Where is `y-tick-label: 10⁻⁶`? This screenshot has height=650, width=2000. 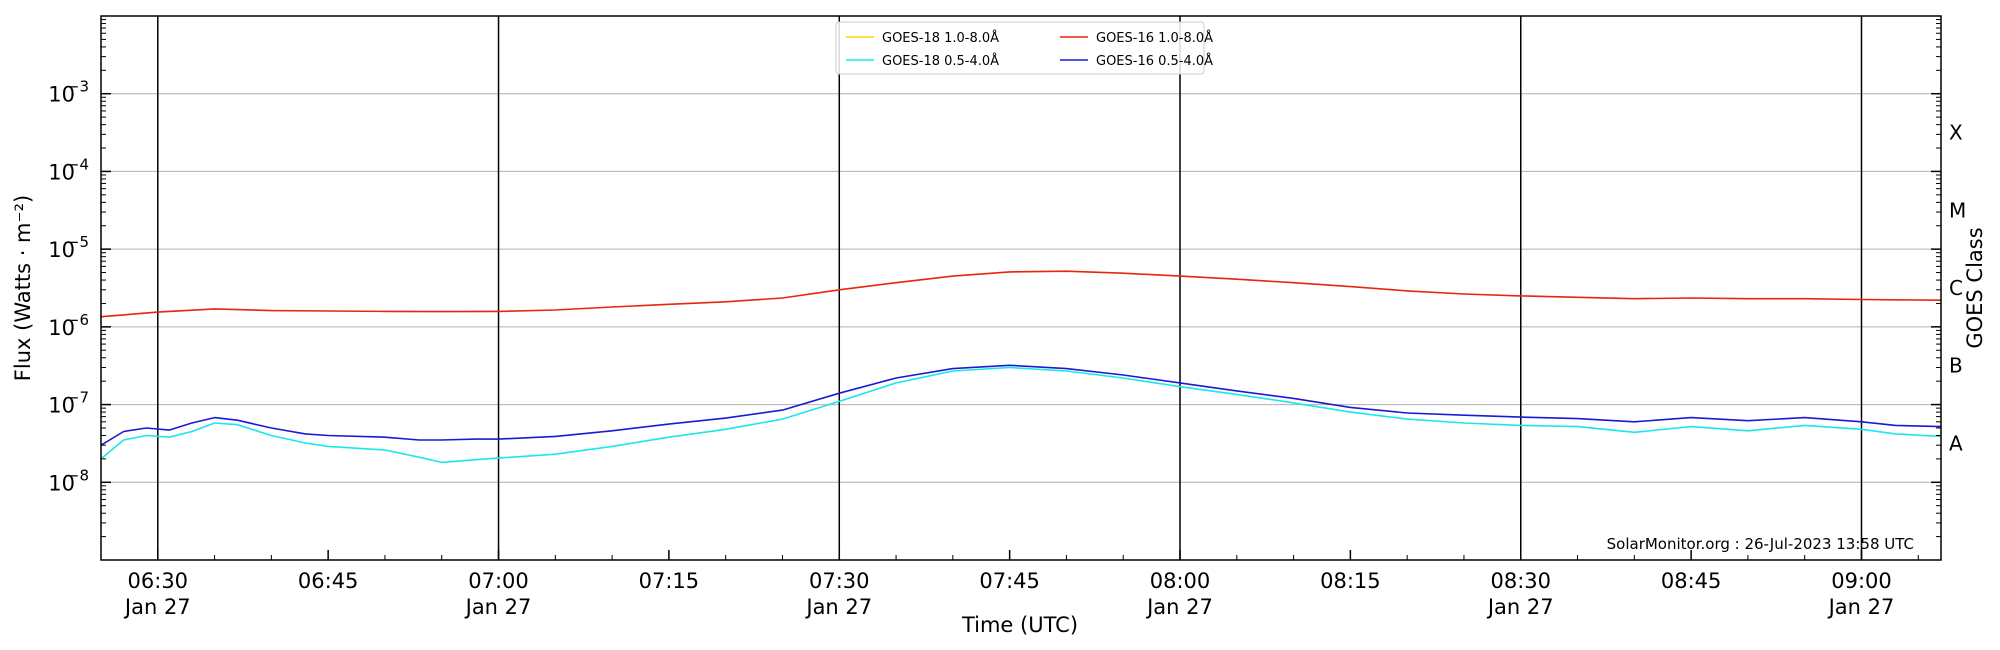 y-tick-label: 10⁻⁶ is located at coordinates (68, 325).